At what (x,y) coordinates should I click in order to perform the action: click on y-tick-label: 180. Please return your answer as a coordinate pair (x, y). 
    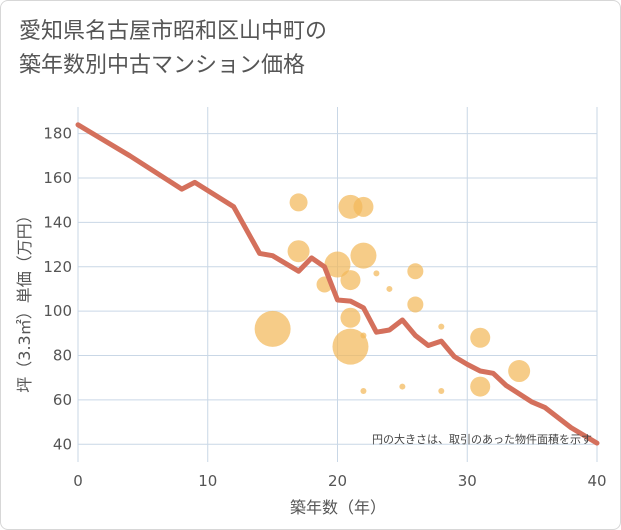
    Looking at the image, I should click on (57, 134).